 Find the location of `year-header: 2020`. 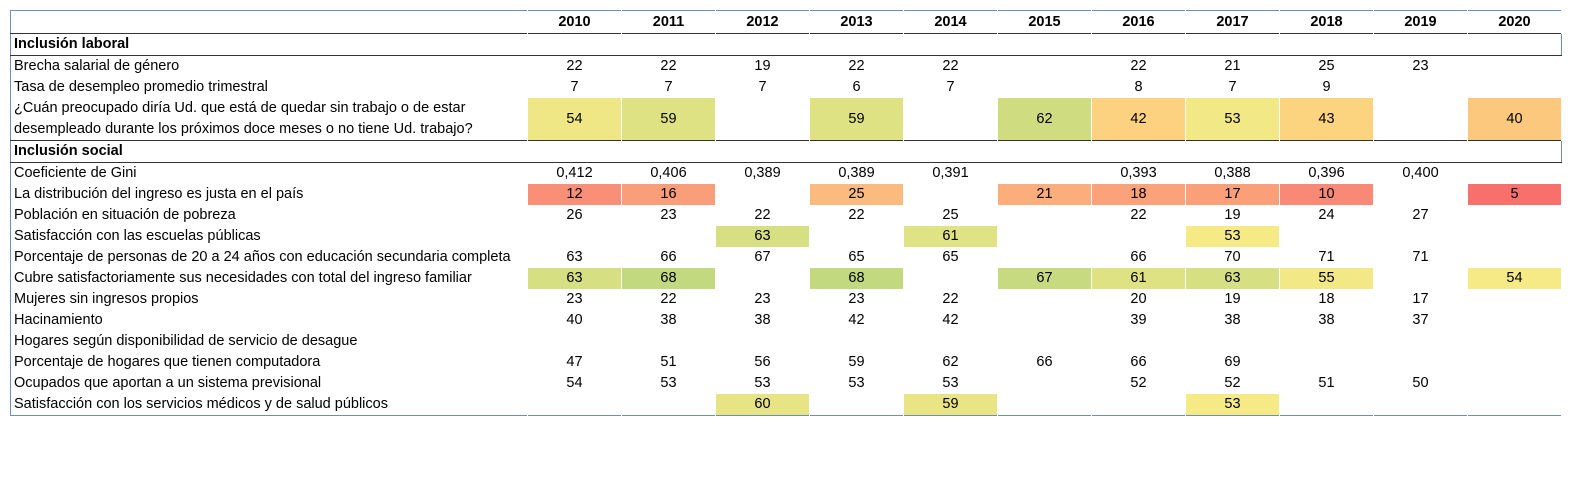

year-header: 2020 is located at coordinates (1514, 22).